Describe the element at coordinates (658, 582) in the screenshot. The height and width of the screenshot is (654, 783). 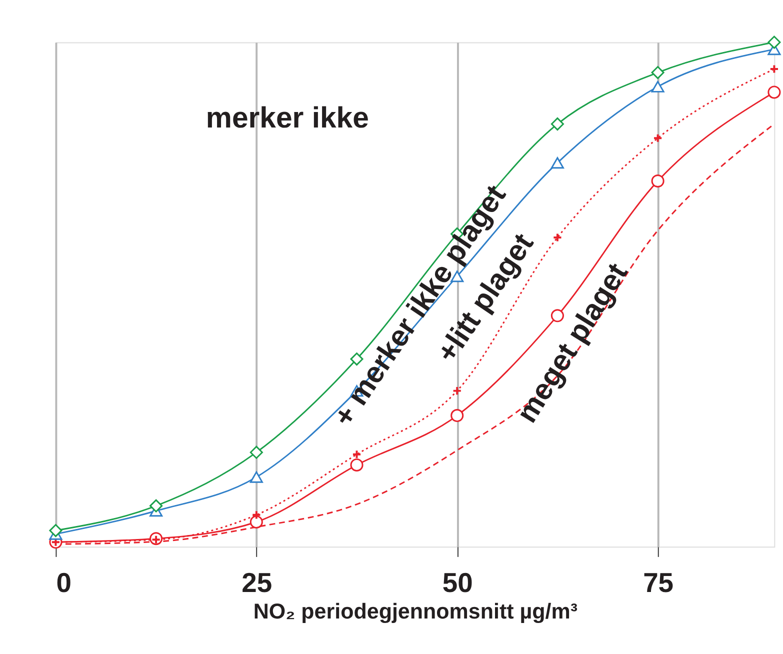
I see `x-tick-label: 75` at that location.